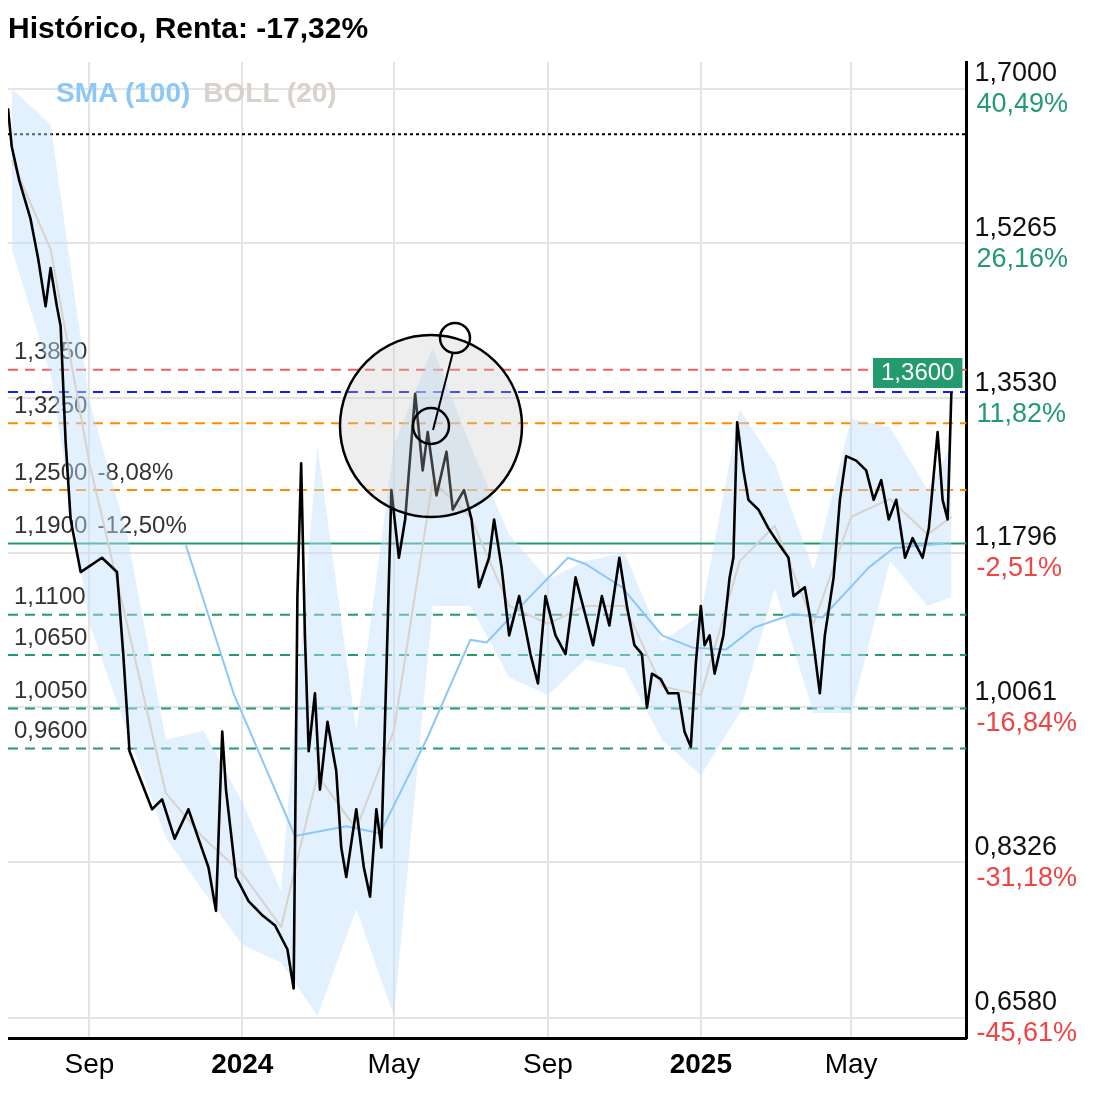  Describe the element at coordinates (1016, 1001) in the screenshot. I see `y-tick-label: 0,6580` at that location.